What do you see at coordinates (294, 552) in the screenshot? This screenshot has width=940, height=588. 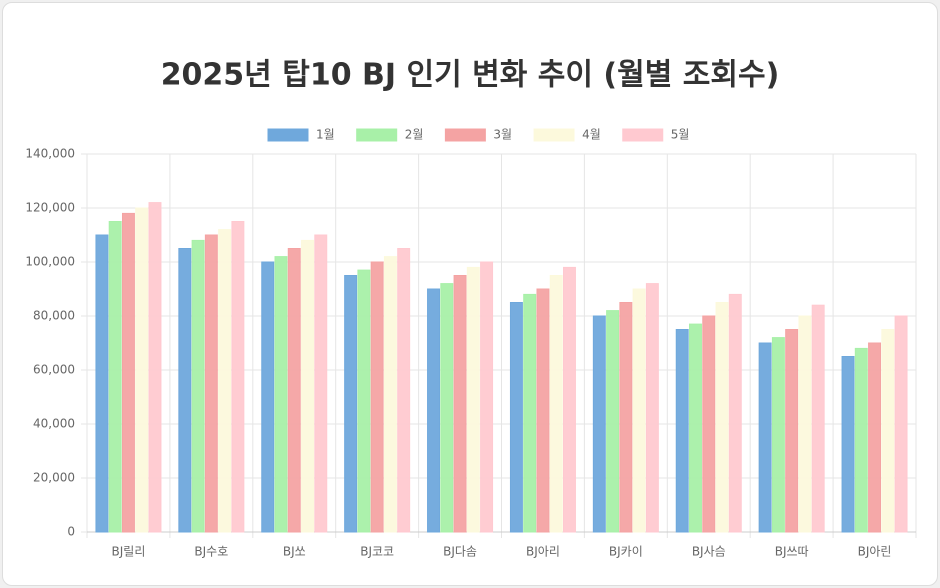 I see `x-tick-label: BJ쏘` at bounding box center [294, 552].